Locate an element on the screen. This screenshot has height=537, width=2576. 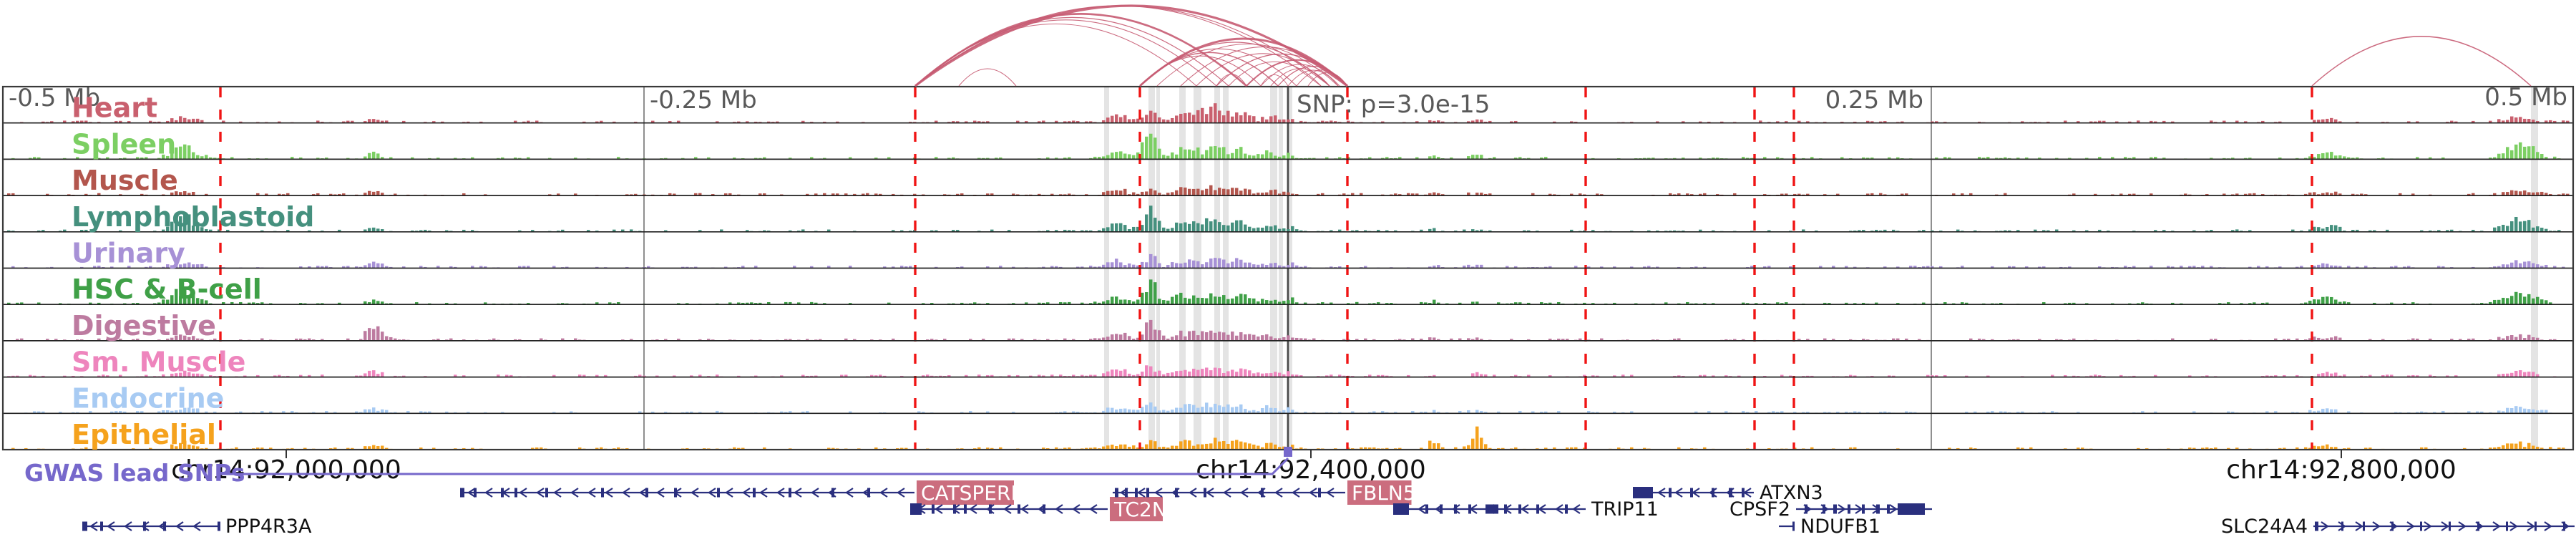
gene-label: NDUFB1 is located at coordinates (1840, 526).